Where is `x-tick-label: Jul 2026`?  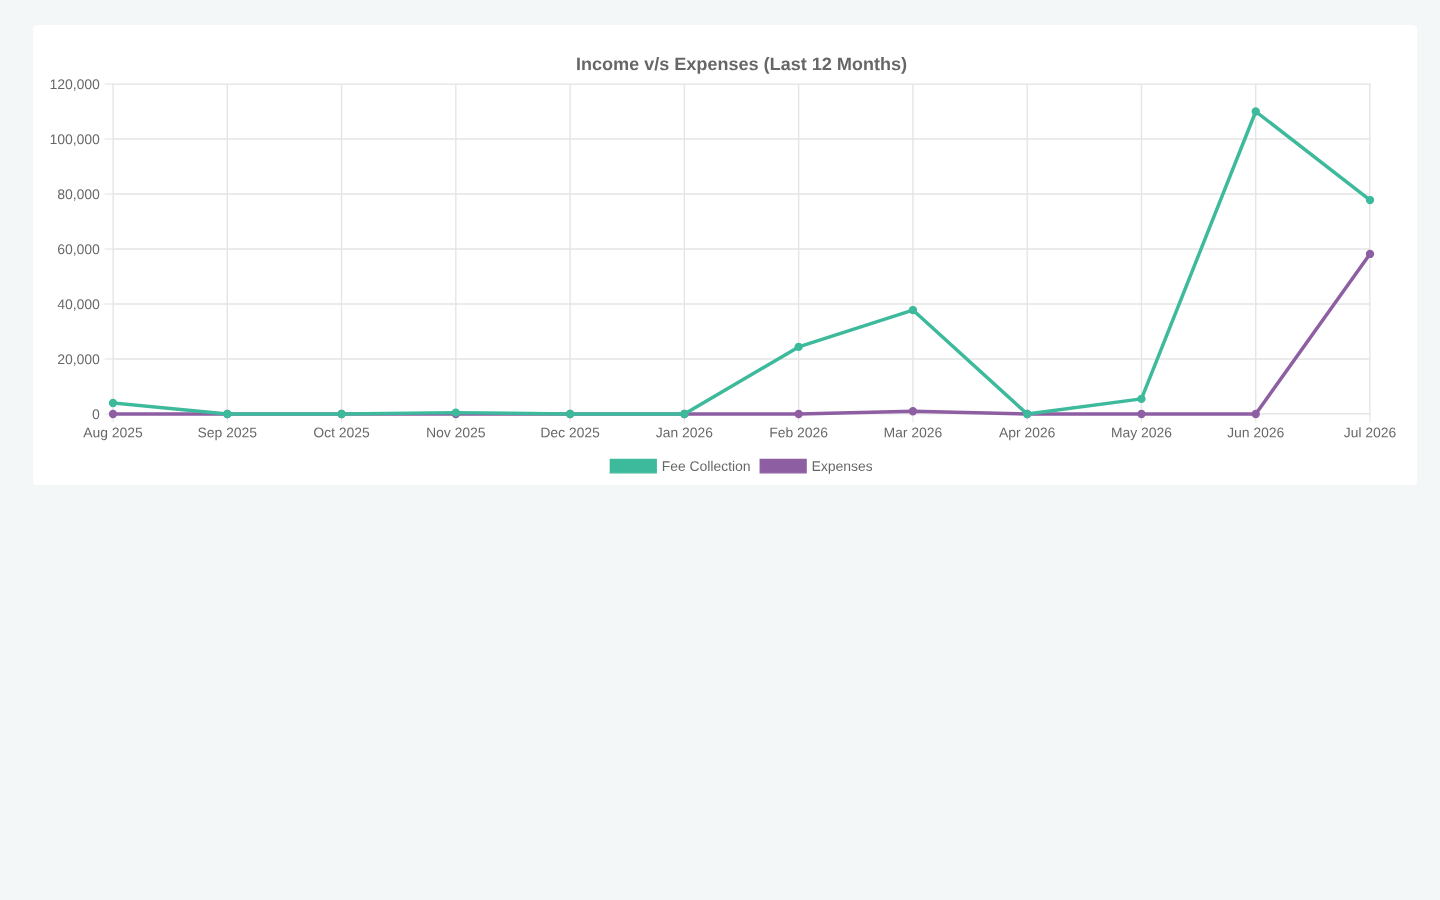 x-tick-label: Jul 2026 is located at coordinates (1369, 432).